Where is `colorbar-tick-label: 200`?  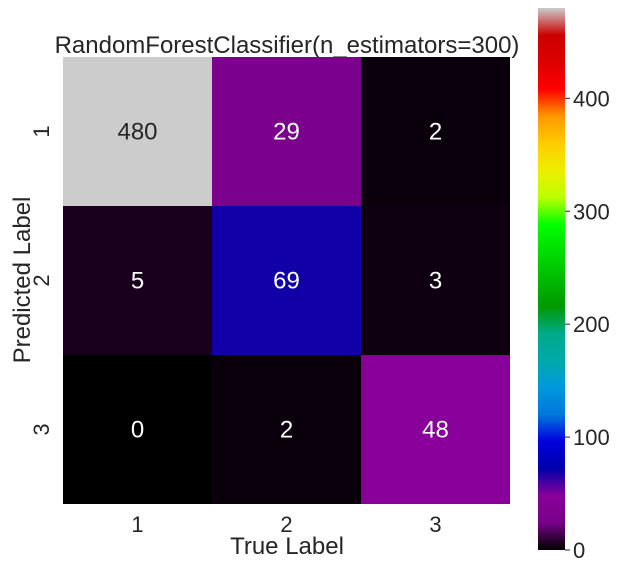 colorbar-tick-label: 200 is located at coordinates (591, 324).